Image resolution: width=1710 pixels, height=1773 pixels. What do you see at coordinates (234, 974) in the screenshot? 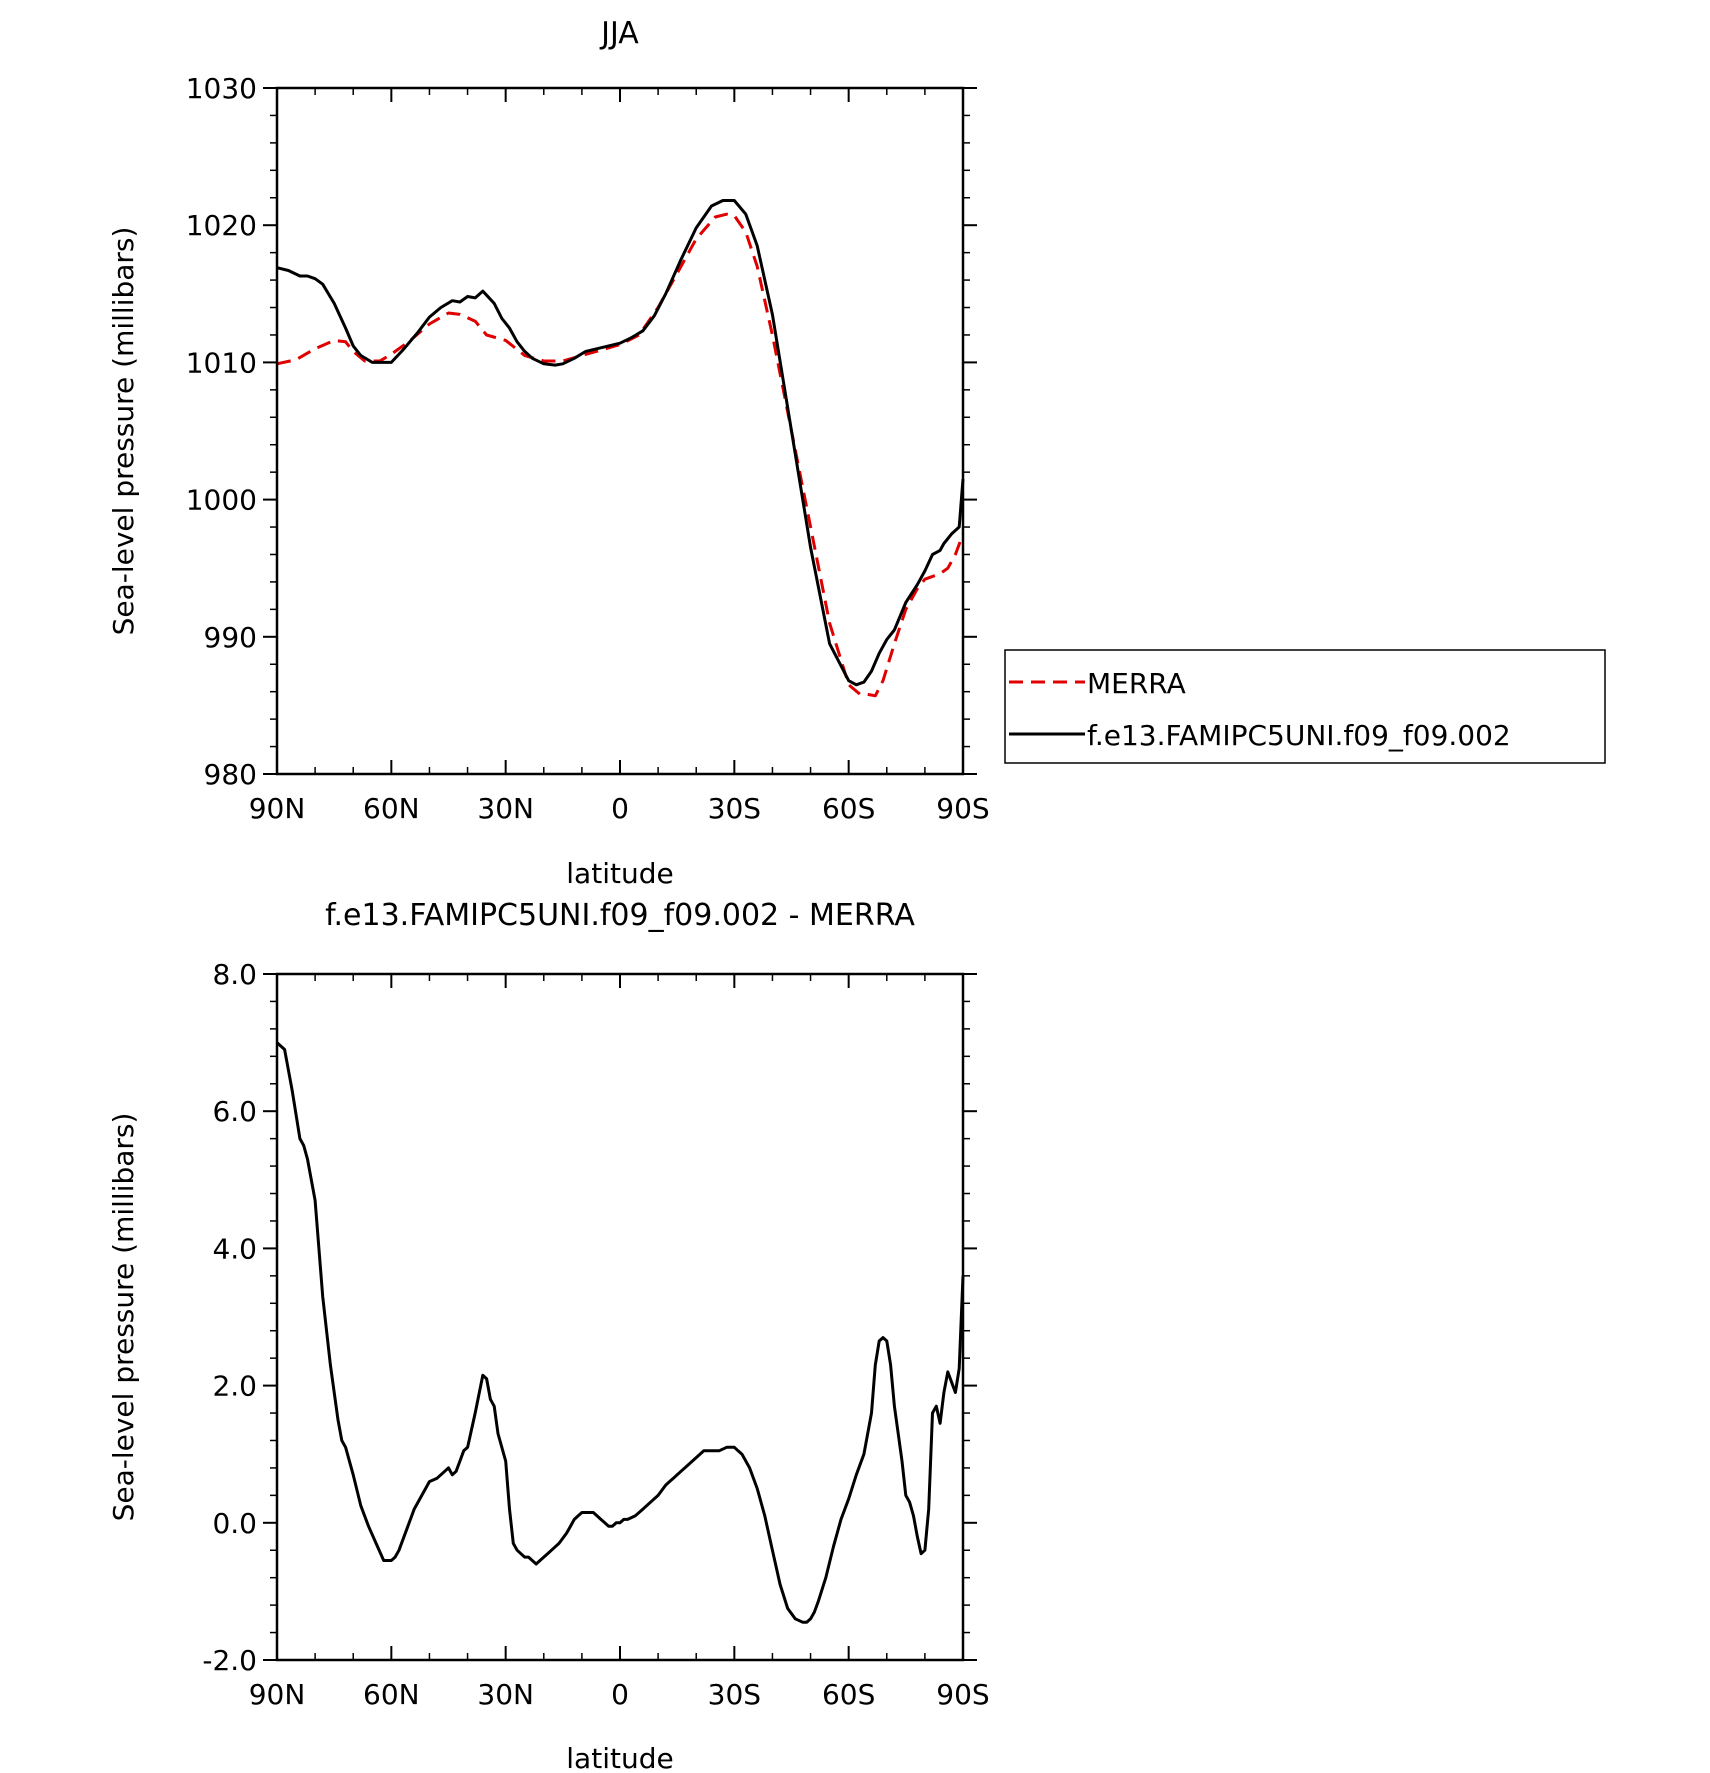
I see `y-tick-label: 8.0` at bounding box center [234, 974].